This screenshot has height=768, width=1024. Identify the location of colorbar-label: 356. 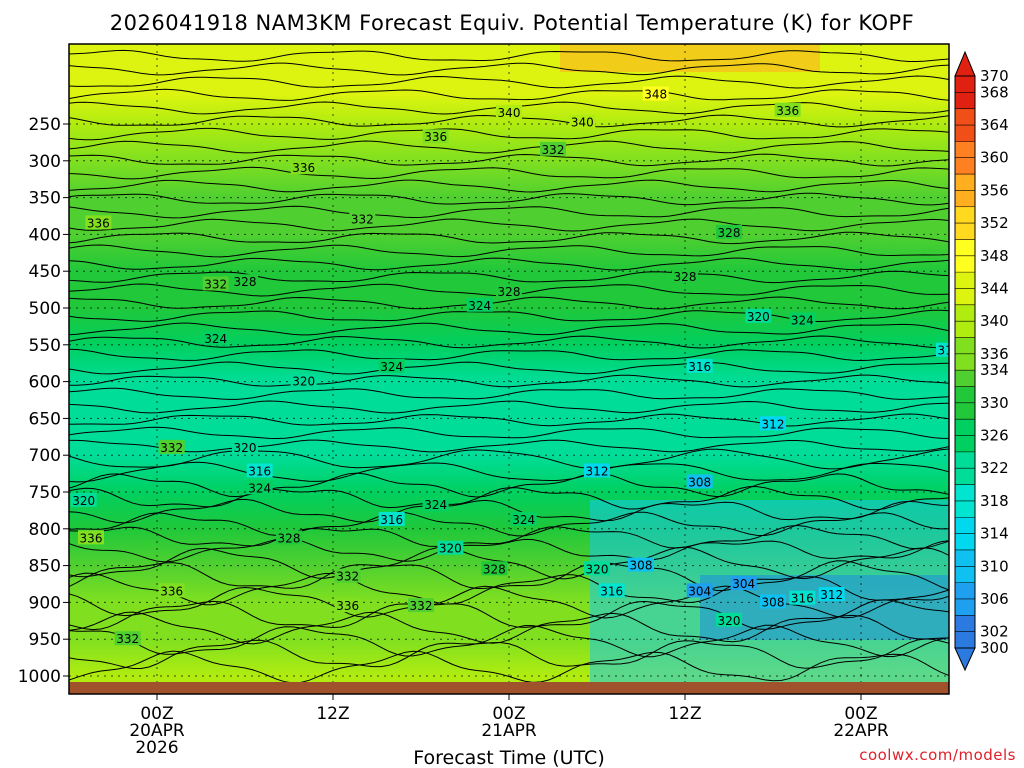
(994, 190).